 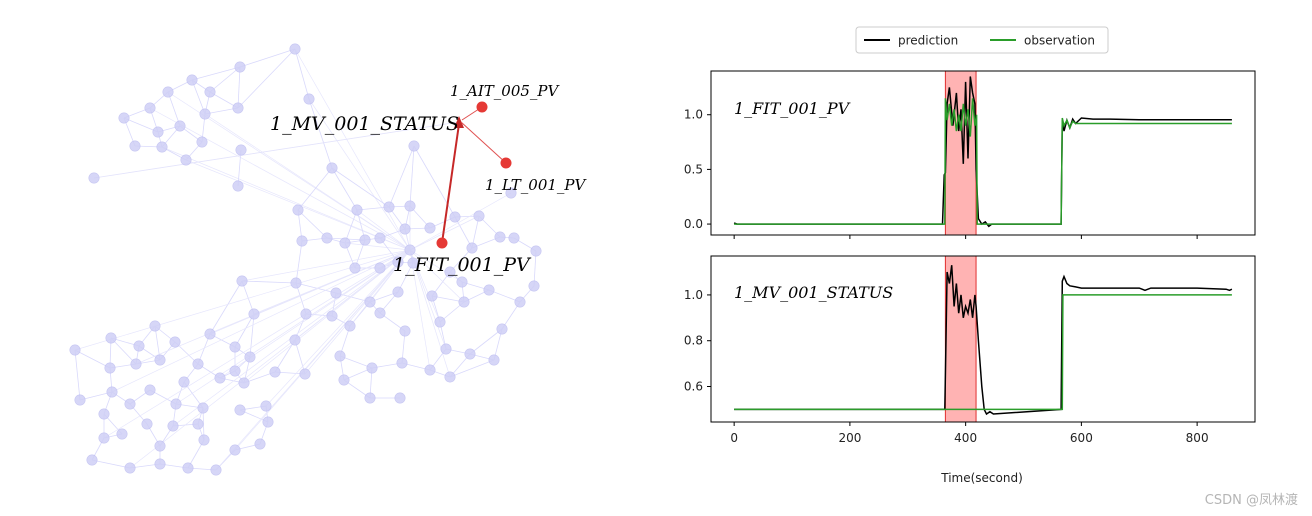 What do you see at coordinates (1059, 41) in the screenshot?
I see `legend-label-observation: observation` at bounding box center [1059, 41].